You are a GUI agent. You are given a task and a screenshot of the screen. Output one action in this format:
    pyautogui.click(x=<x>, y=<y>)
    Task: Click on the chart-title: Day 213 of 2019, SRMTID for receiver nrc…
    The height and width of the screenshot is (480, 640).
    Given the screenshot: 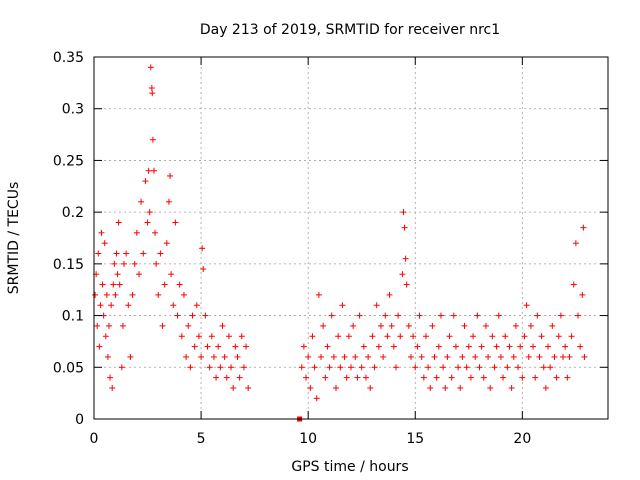 What is the action you would take?
    pyautogui.click(x=350, y=30)
    